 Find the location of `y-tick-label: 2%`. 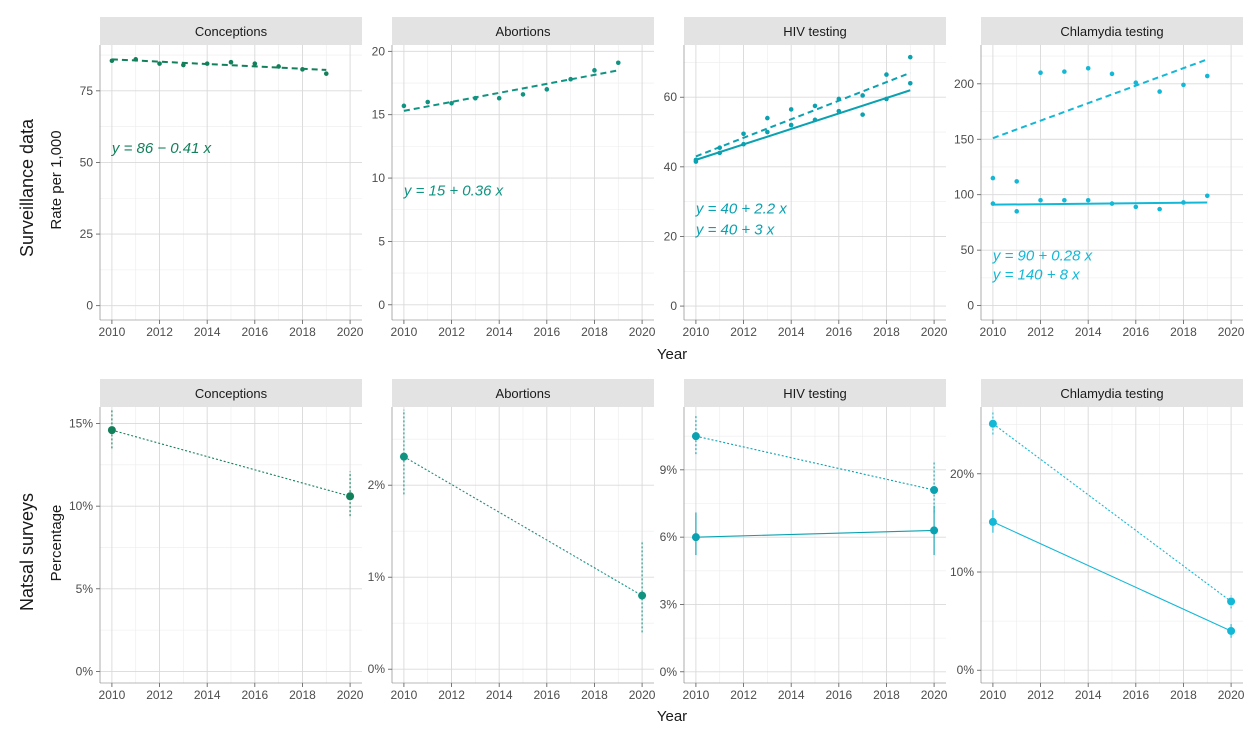

y-tick-label: 2% is located at coordinates (377, 485).